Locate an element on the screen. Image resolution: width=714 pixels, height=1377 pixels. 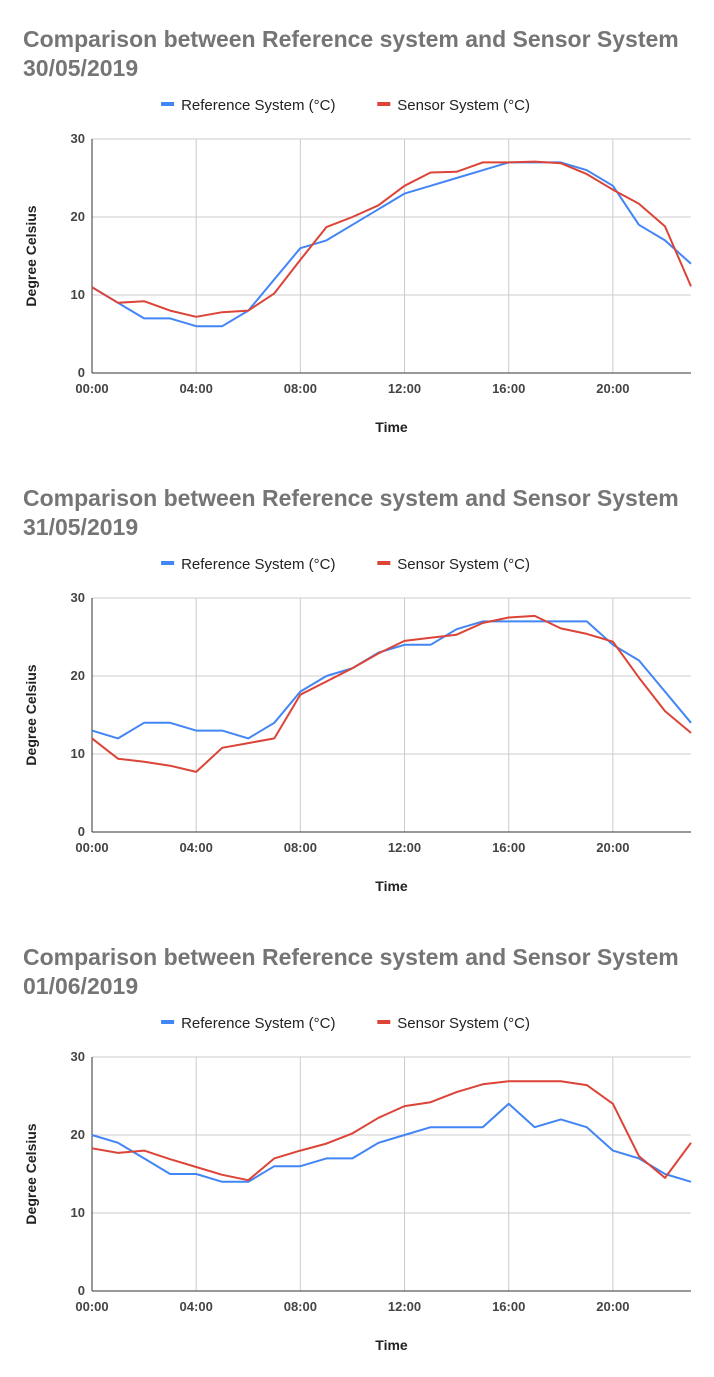
chart-title-line2: 30/05/2019 is located at coordinates (80, 68).